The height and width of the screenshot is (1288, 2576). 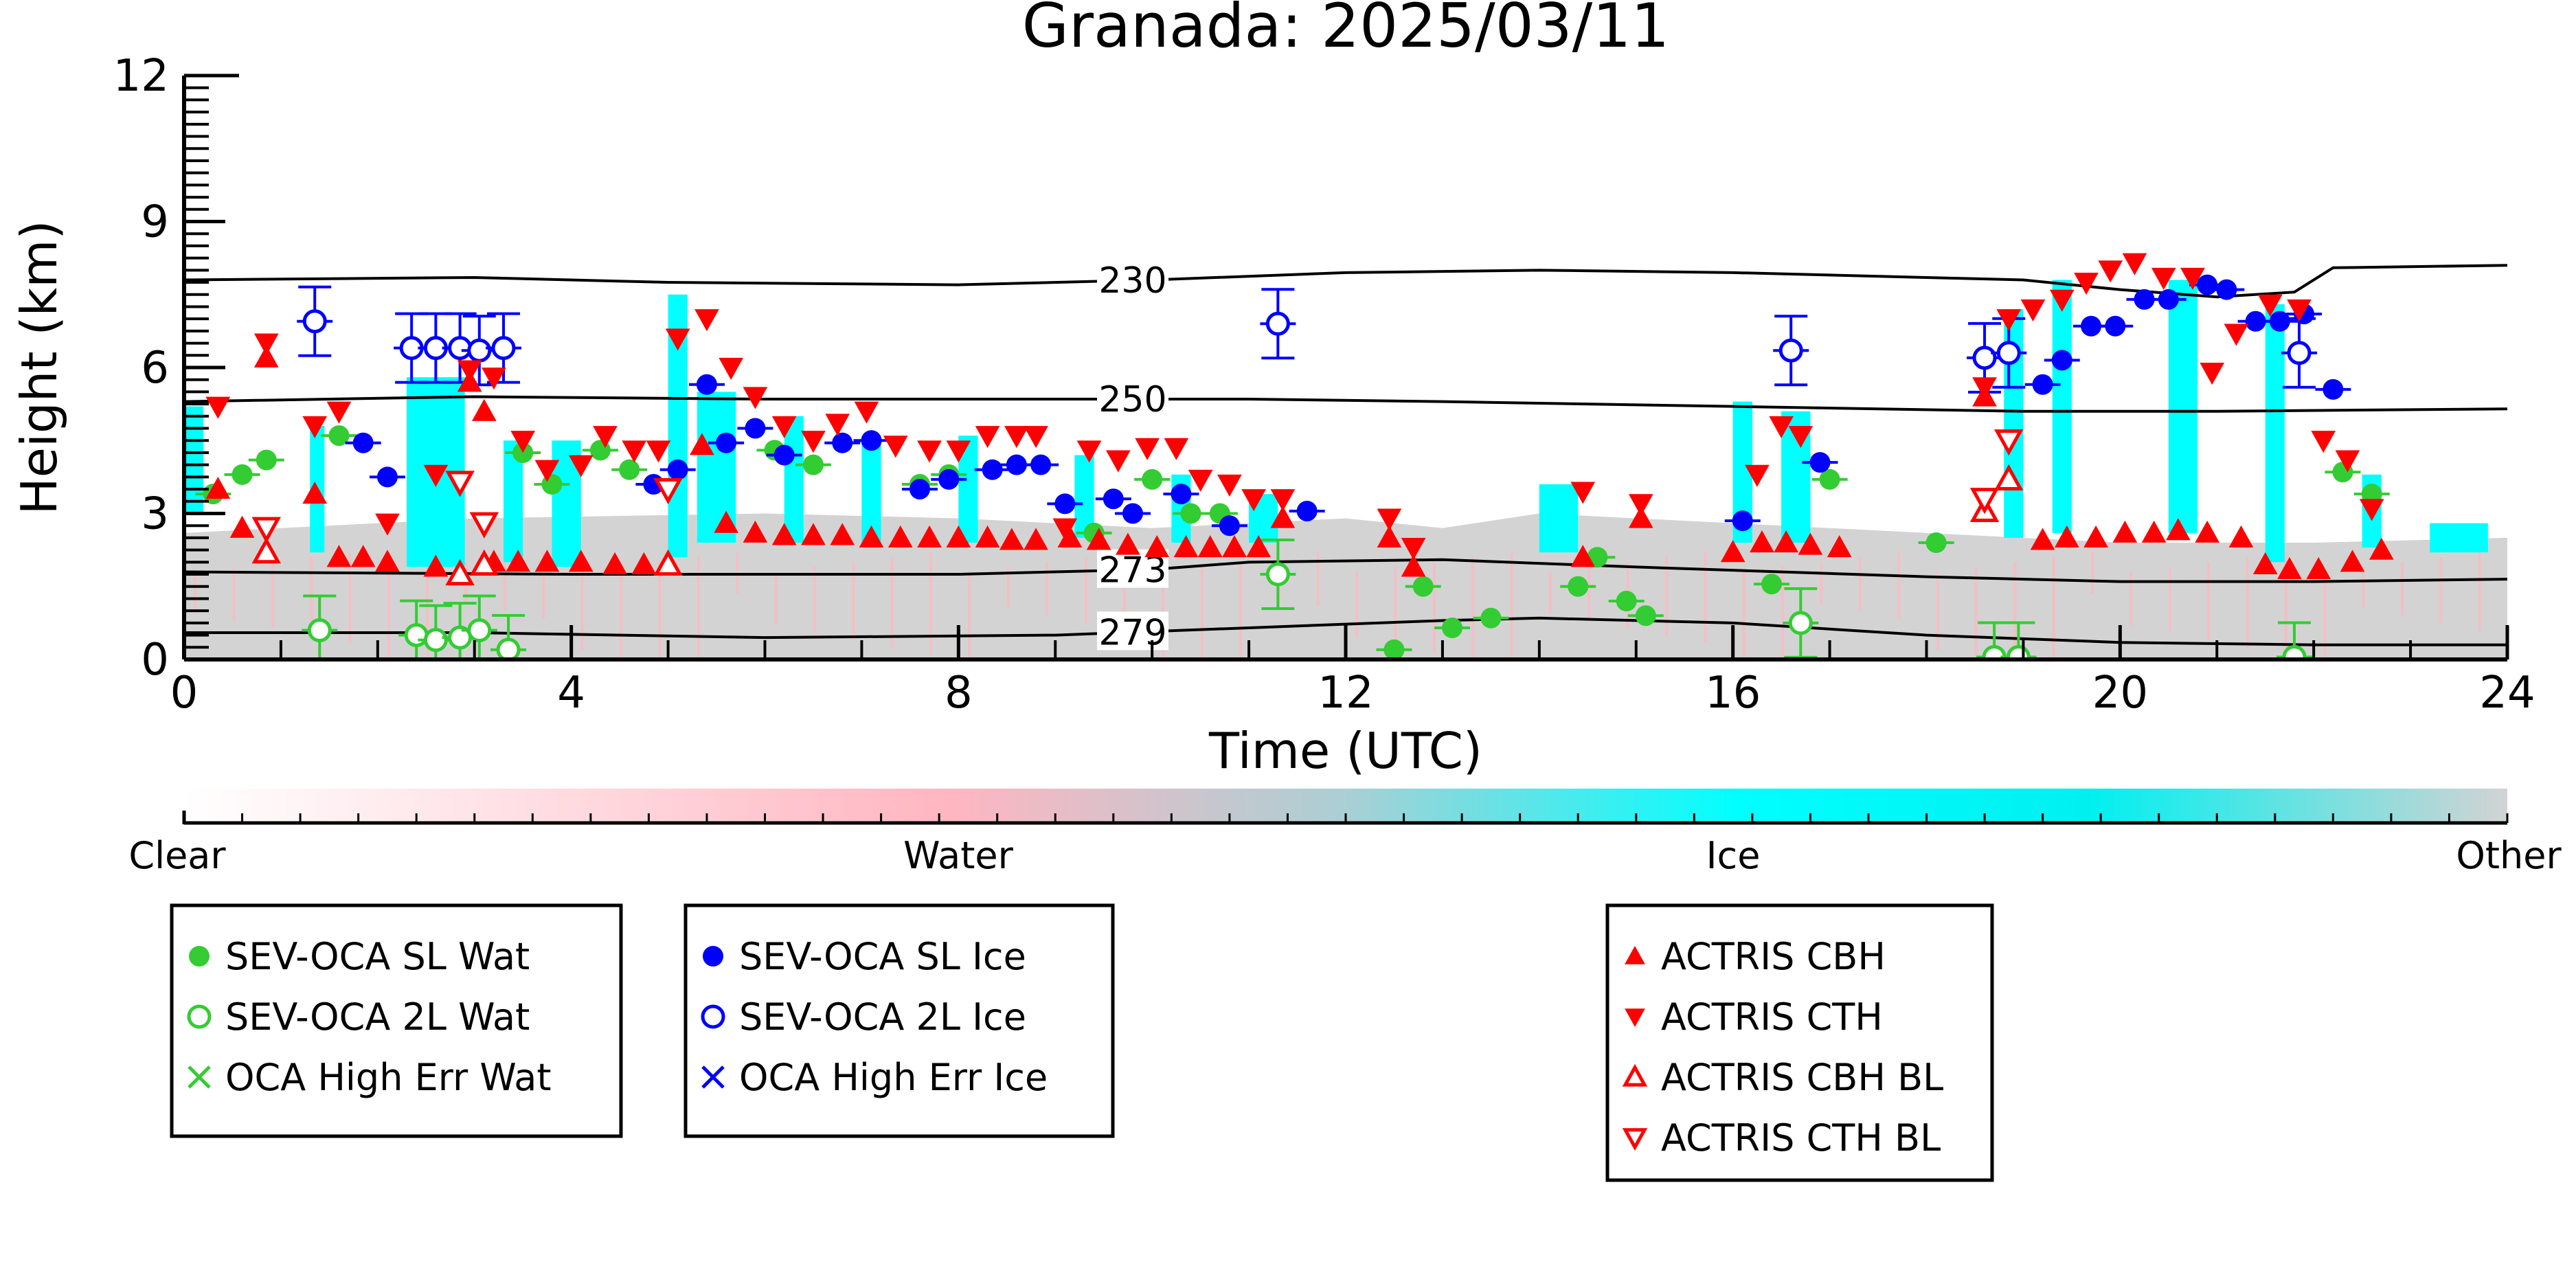 I want to click on x-tick-label: 24, so click(x=2507, y=693).